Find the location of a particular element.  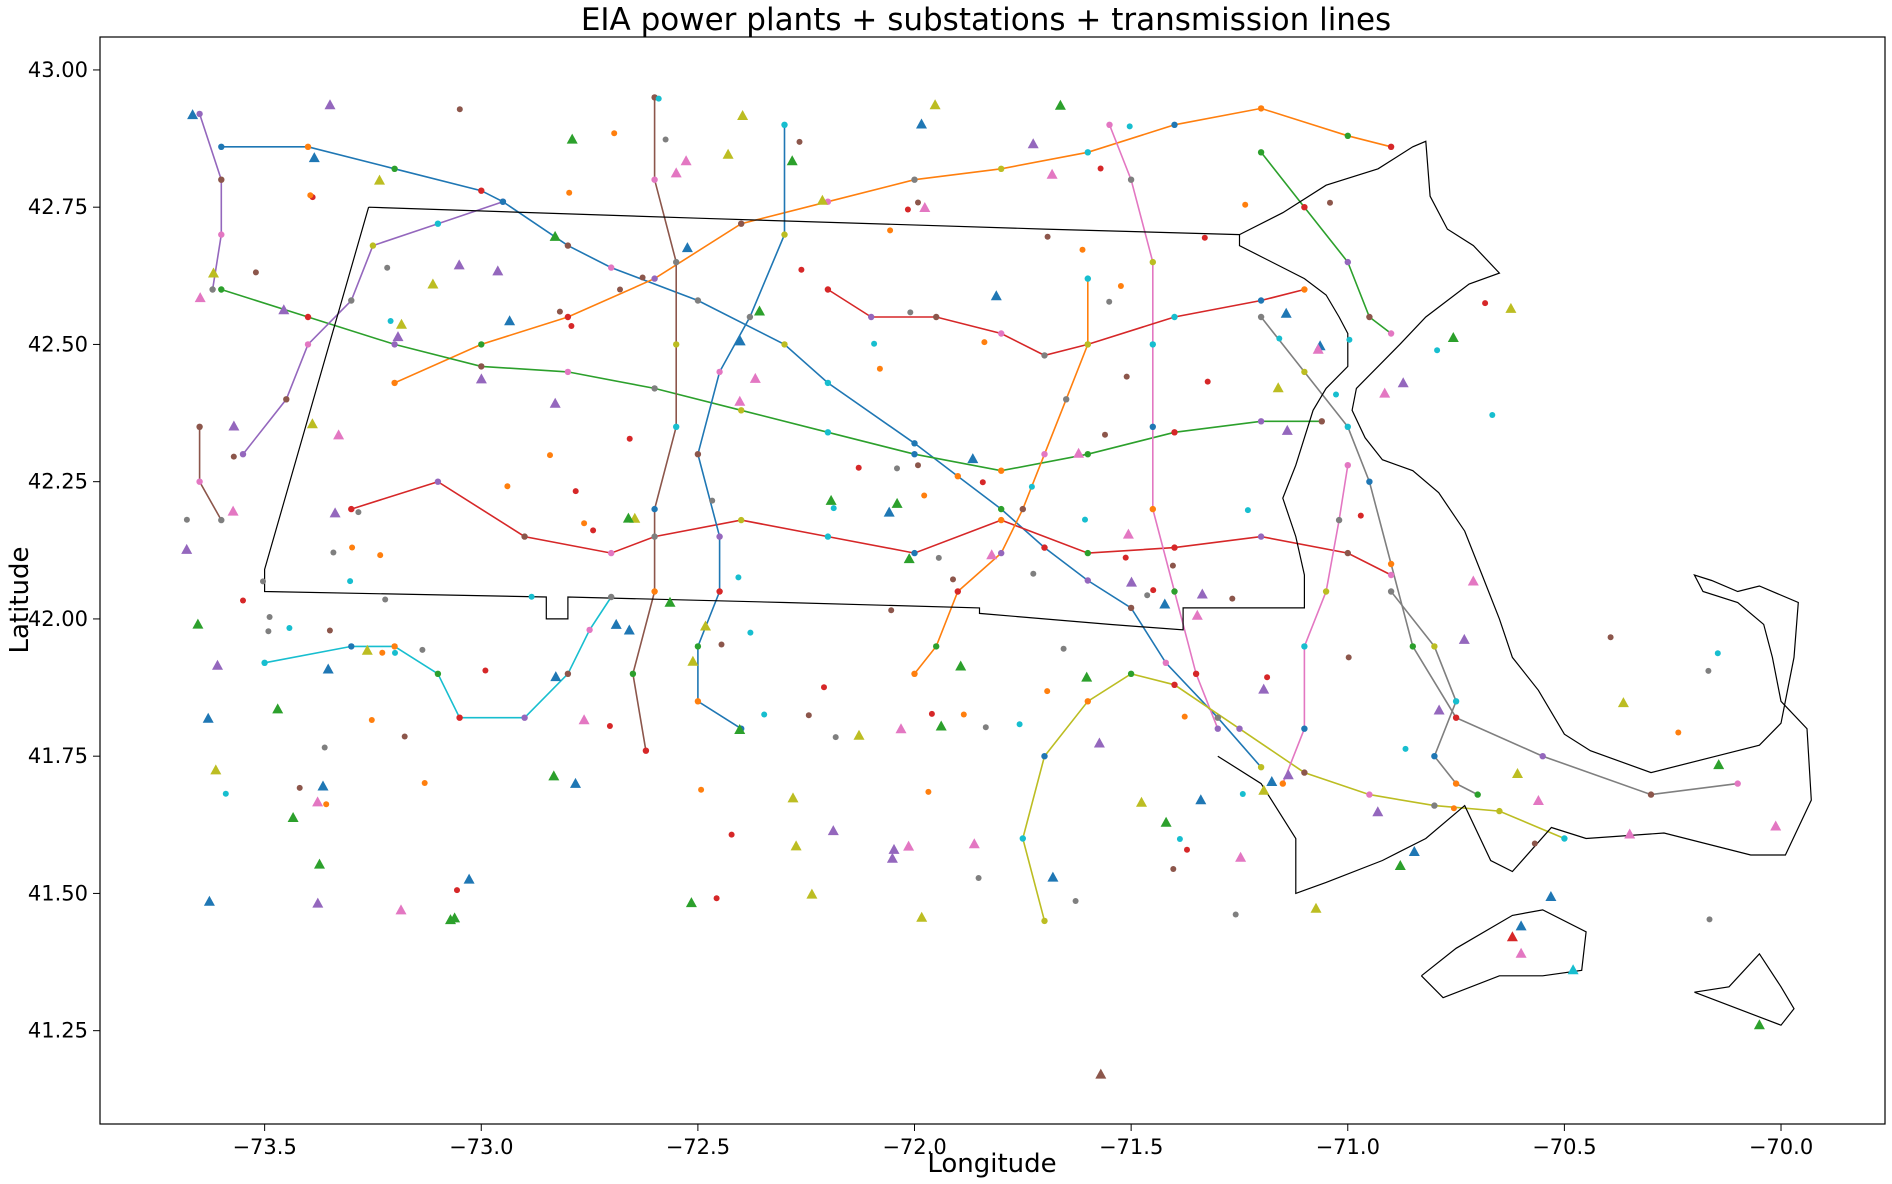

y-tick-label: 42.50 is located at coordinates (58, 344).